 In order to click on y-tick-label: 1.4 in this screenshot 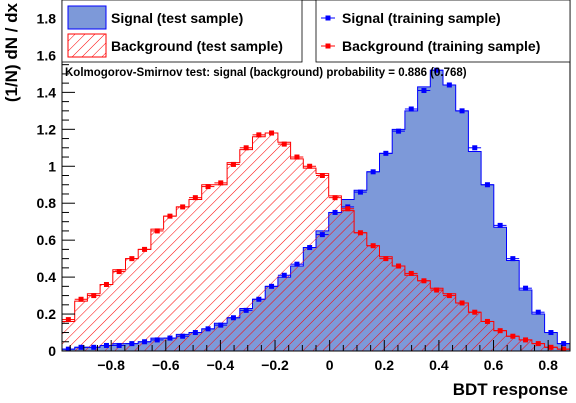, I will do `click(47, 92)`.